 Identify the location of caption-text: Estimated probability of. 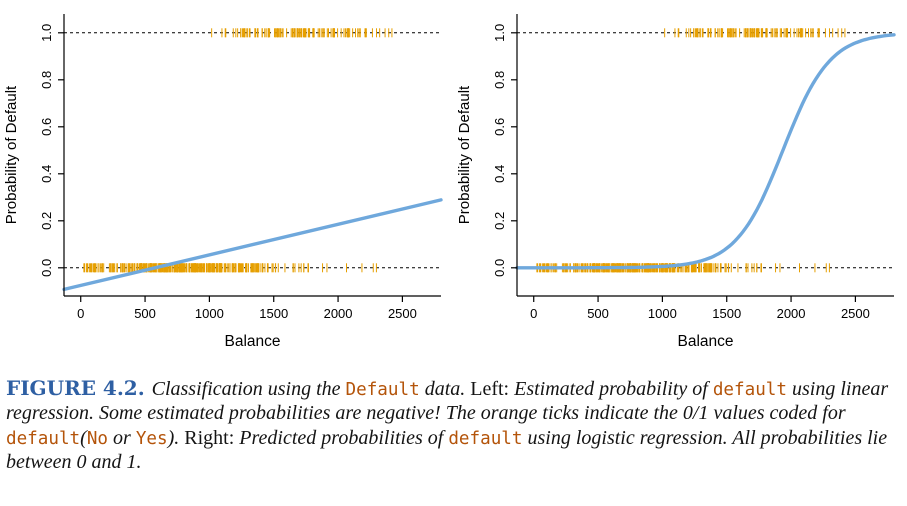
(613, 389).